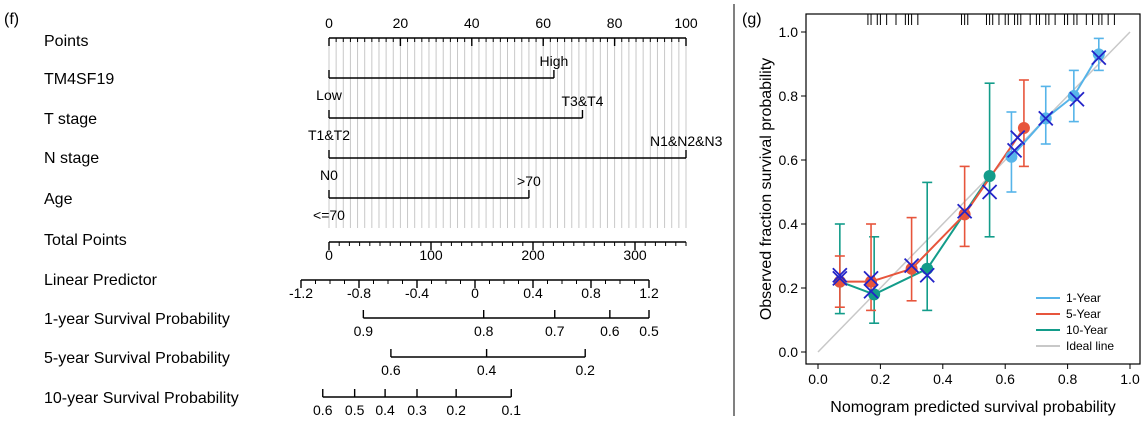 The image size is (1144, 422). Describe the element at coordinates (1090, 346) in the screenshot. I see `legend-label: Ideal line` at that location.